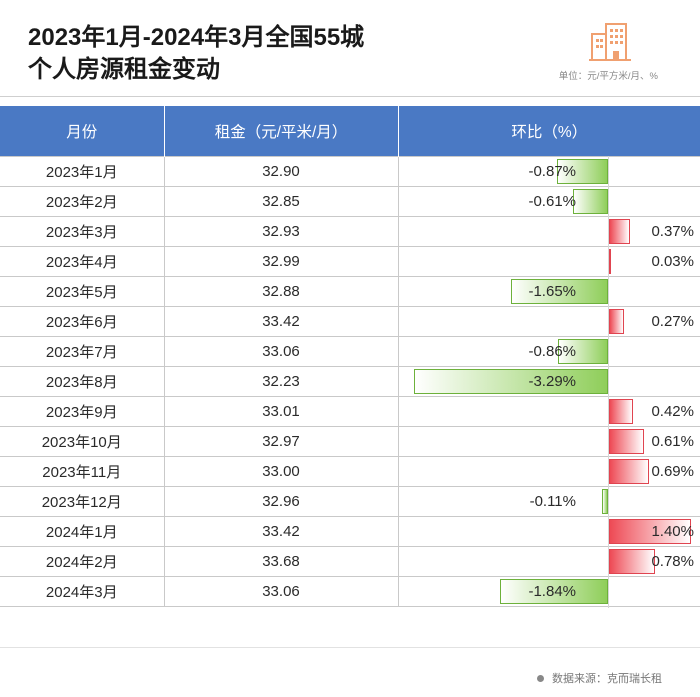 This screenshot has width=700, height=697. What do you see at coordinates (549, 261) in the screenshot?
I see `change-cell: 0.03%` at bounding box center [549, 261].